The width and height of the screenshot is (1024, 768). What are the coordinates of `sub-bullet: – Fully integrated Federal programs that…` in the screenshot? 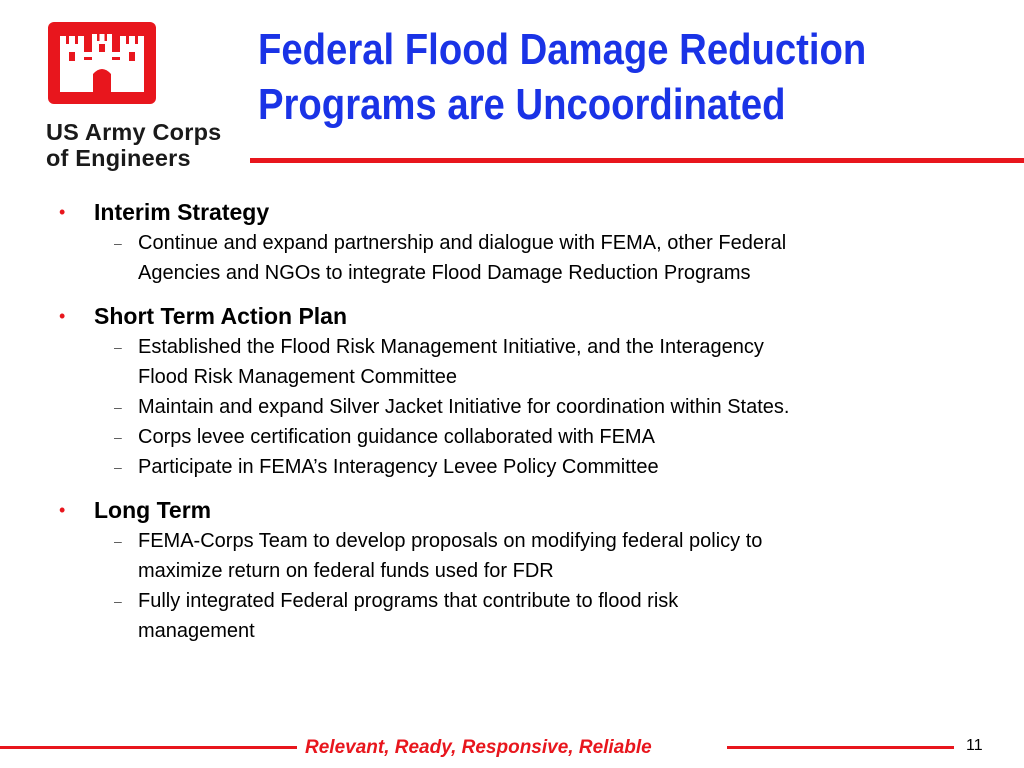 It's located at (528, 616).